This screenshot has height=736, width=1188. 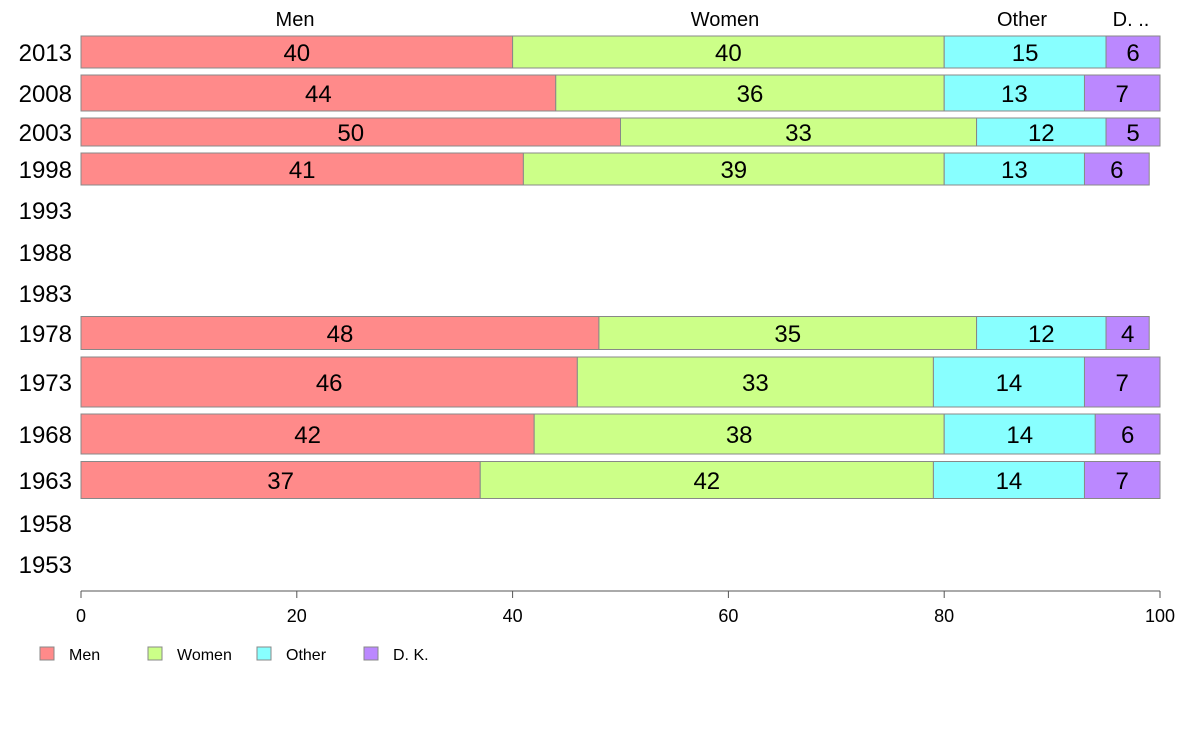 What do you see at coordinates (47, 653) in the screenshot?
I see `legend-swatch-men` at bounding box center [47, 653].